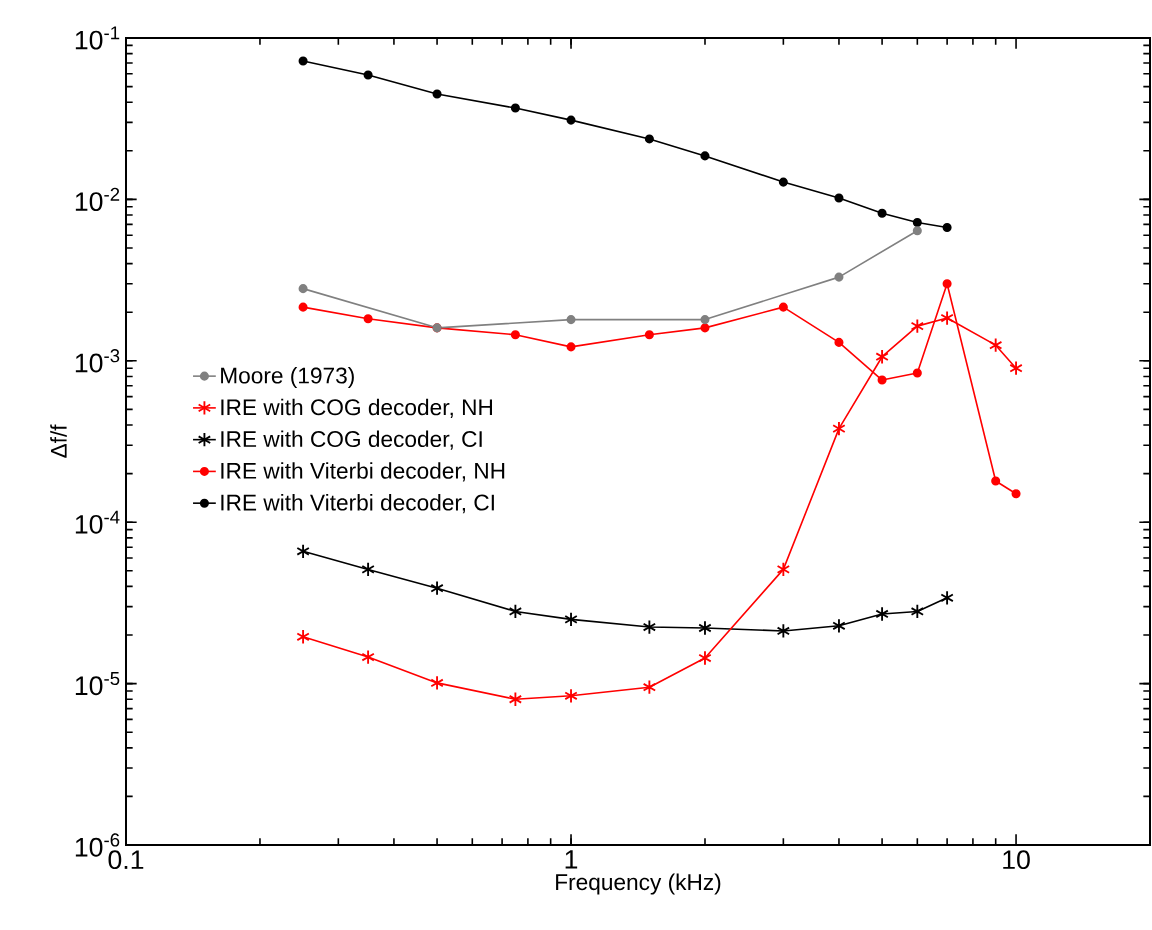 Image resolution: width=1152 pixels, height=930 pixels. Describe the element at coordinates (357, 503) in the screenshot. I see `legend-label: IRE with Viterbi decoder, CI` at that location.